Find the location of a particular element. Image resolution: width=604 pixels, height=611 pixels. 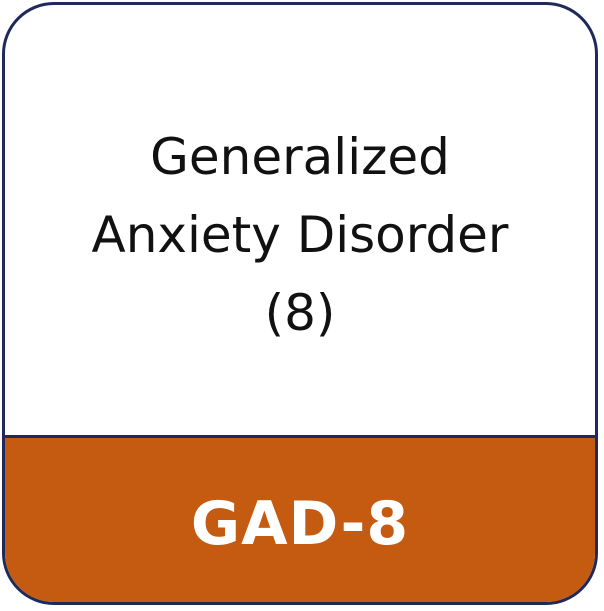

title-line-2: Anxiety Disorder is located at coordinates (300, 235).